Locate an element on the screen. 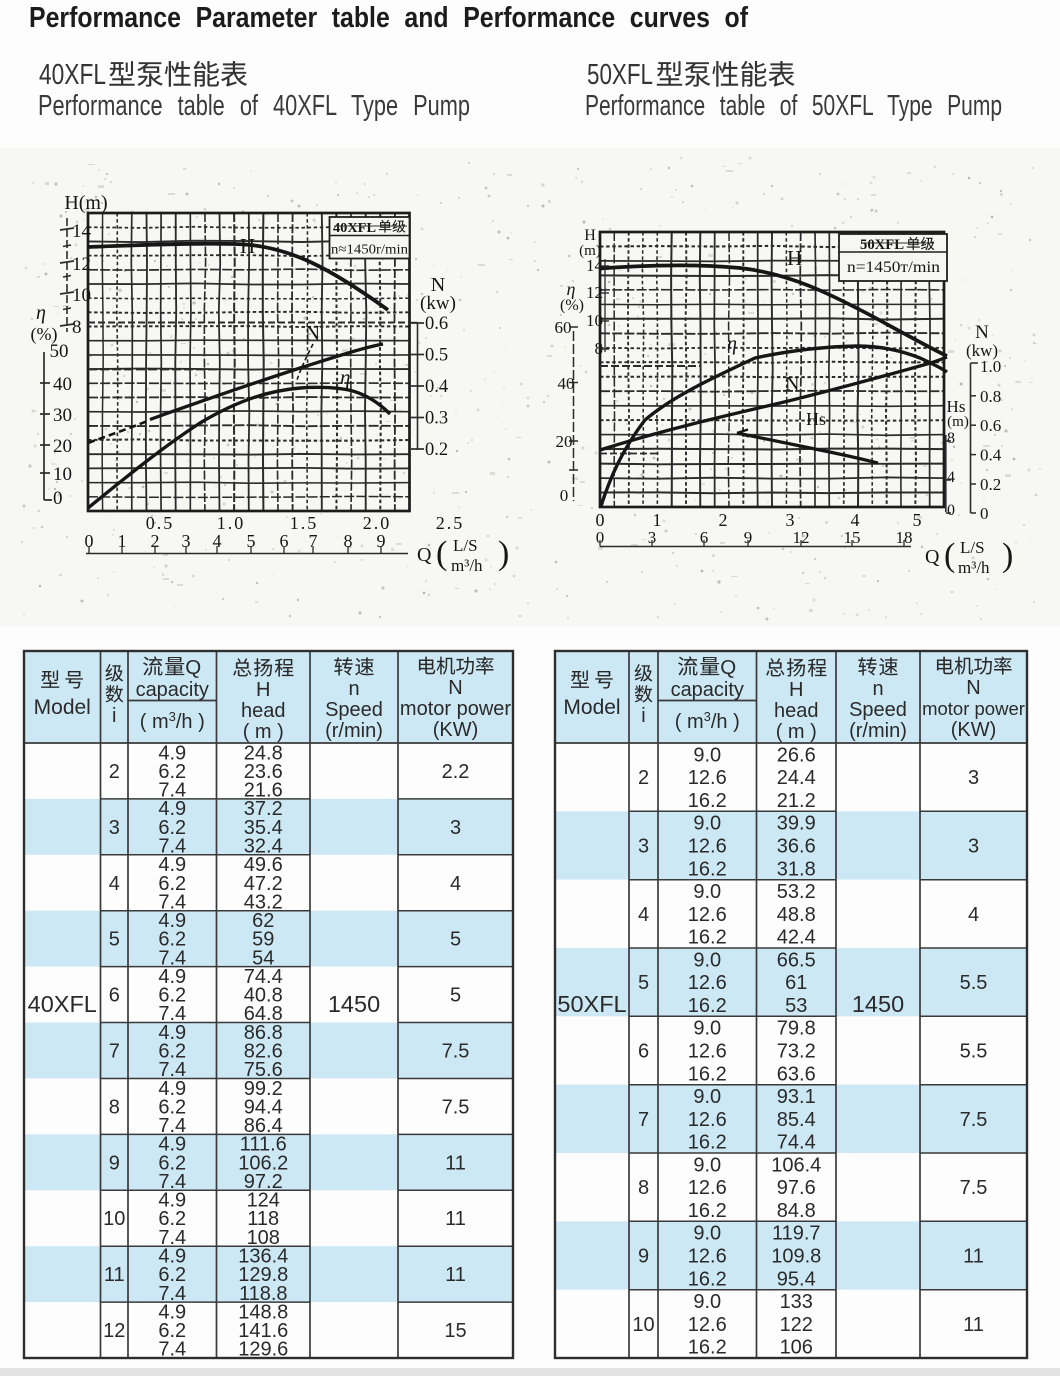  svg-text: 32.4 is located at coordinates (263, 847).